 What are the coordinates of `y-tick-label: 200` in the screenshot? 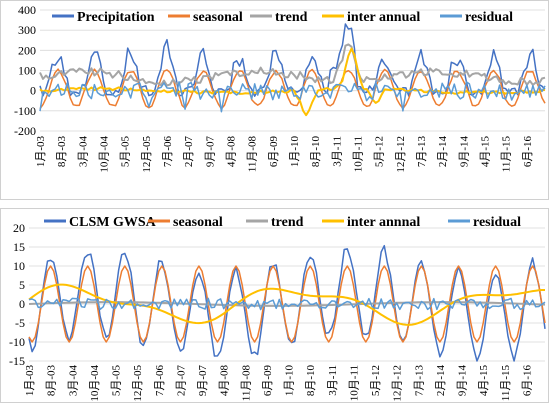 It's located at (27, 50).